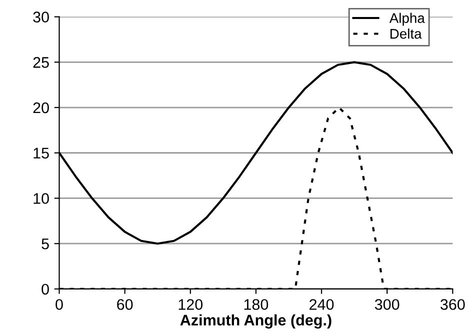  I want to click on x-tick-label: 360, so click(452, 304).